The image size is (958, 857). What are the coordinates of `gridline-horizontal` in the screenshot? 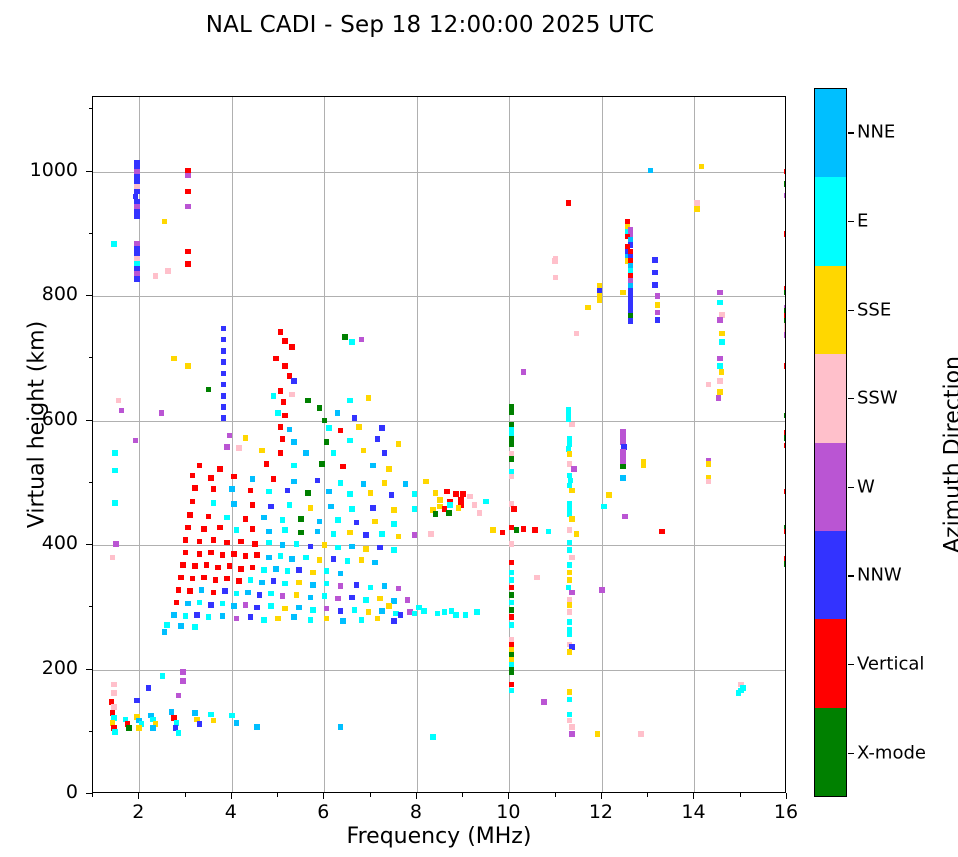 It's located at (439, 297).